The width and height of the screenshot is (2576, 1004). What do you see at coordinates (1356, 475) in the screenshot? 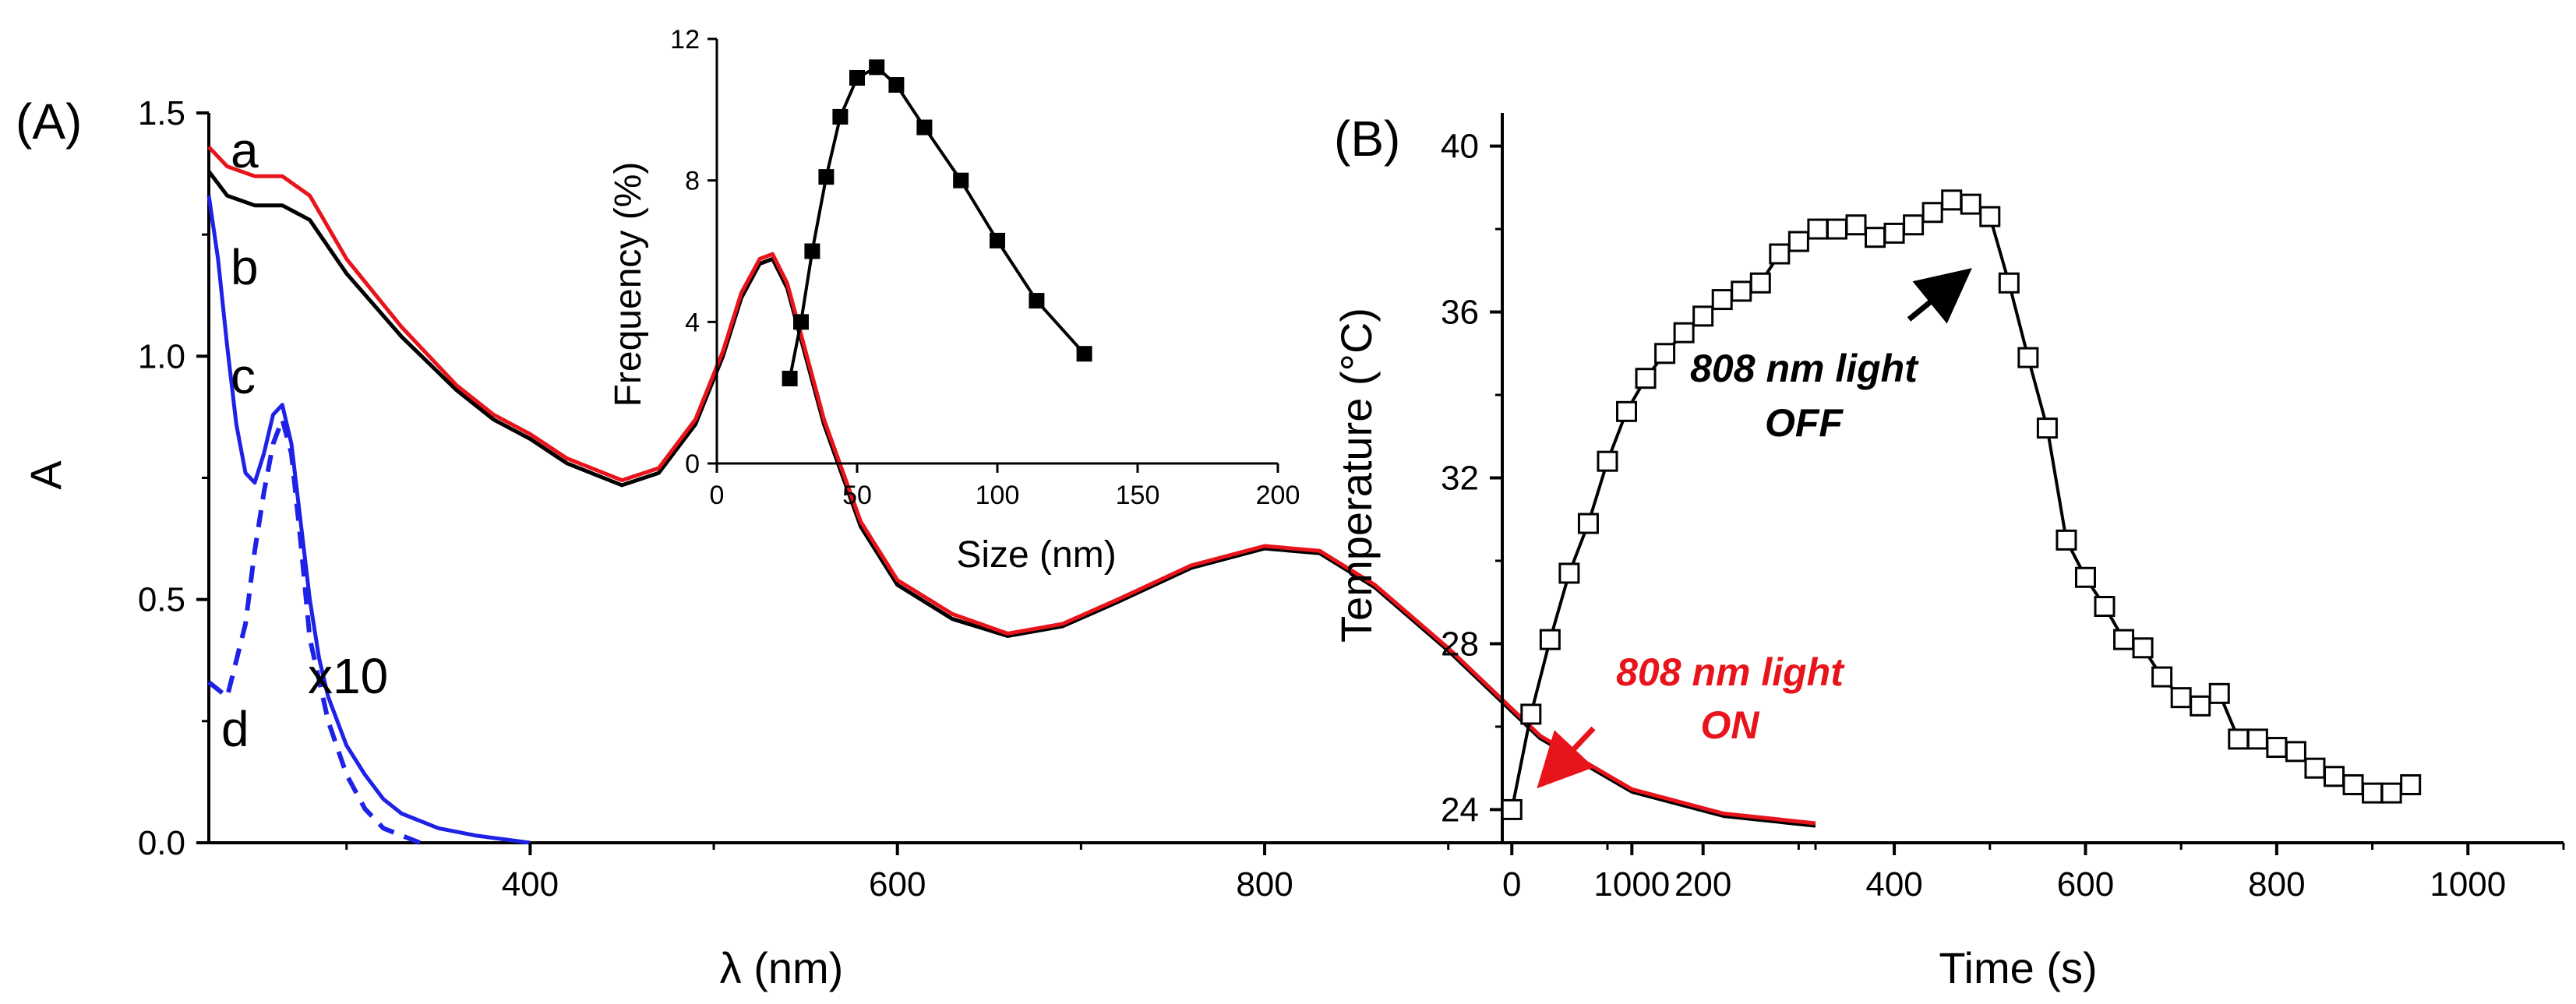
I see `panel-b-y-axis-label: Temperature (°C)` at bounding box center [1356, 475].